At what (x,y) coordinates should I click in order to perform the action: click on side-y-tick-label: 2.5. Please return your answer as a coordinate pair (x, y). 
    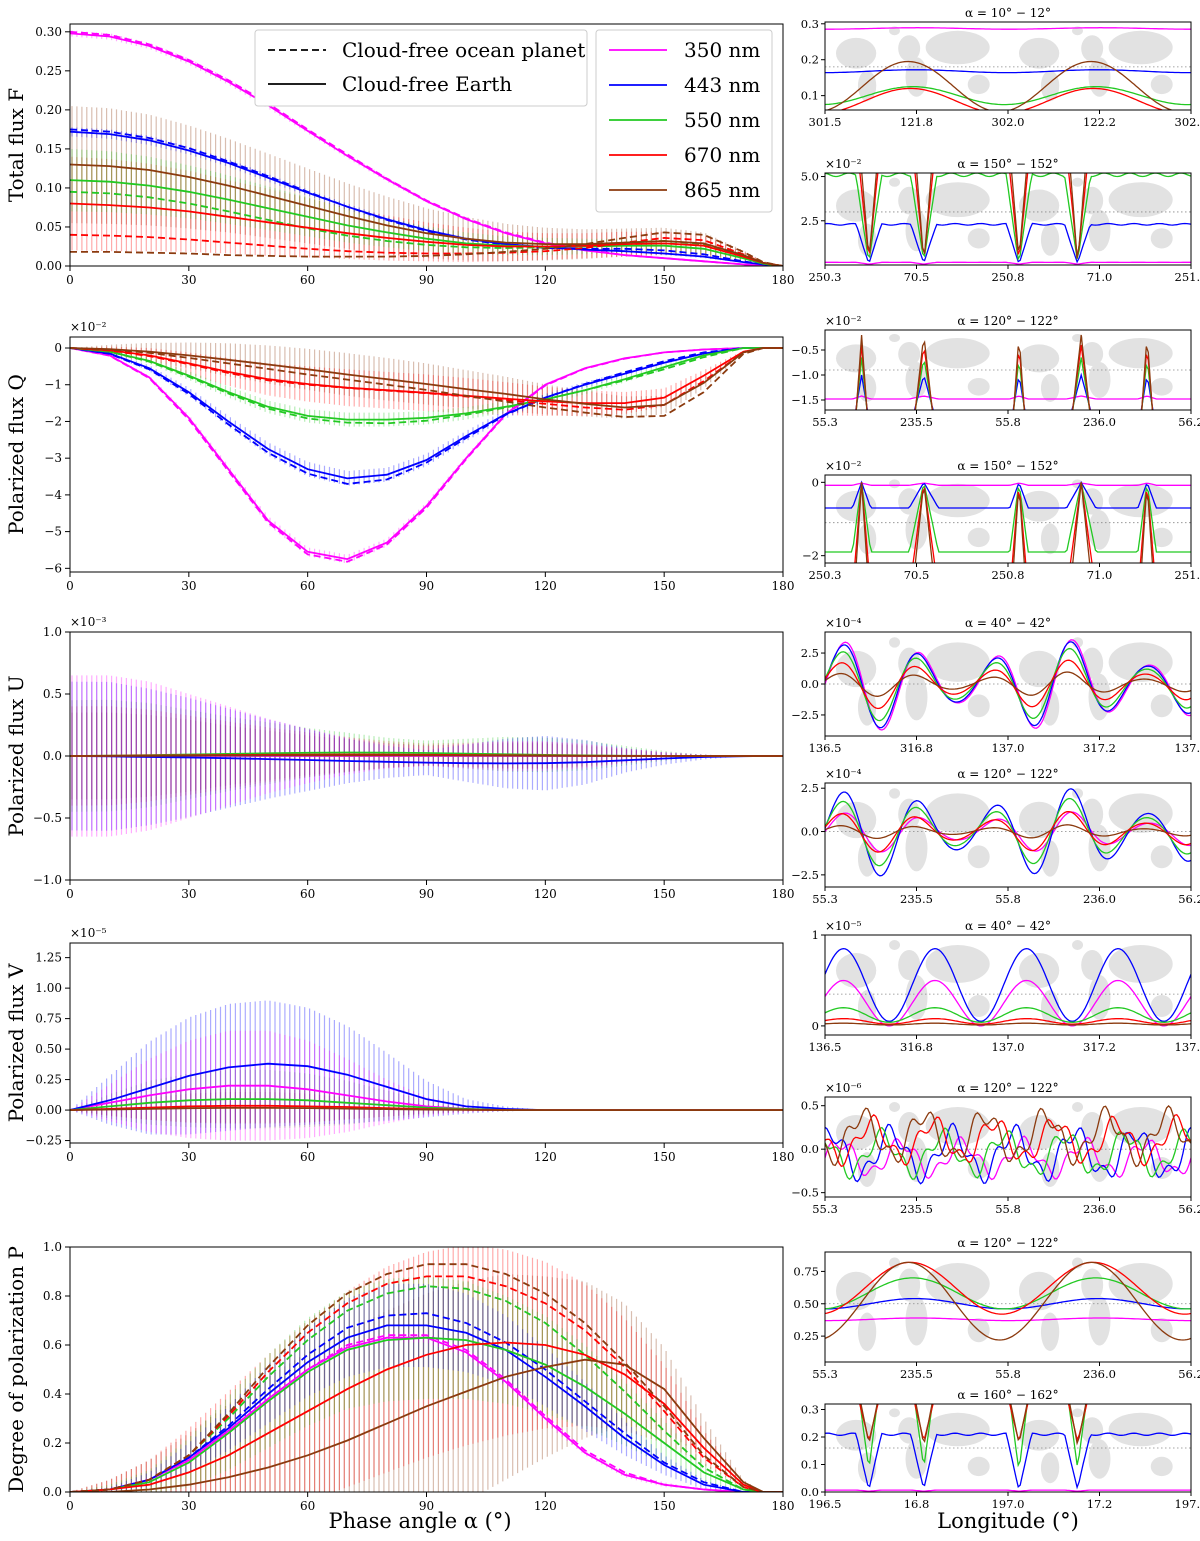
    Looking at the image, I should click on (810, 221).